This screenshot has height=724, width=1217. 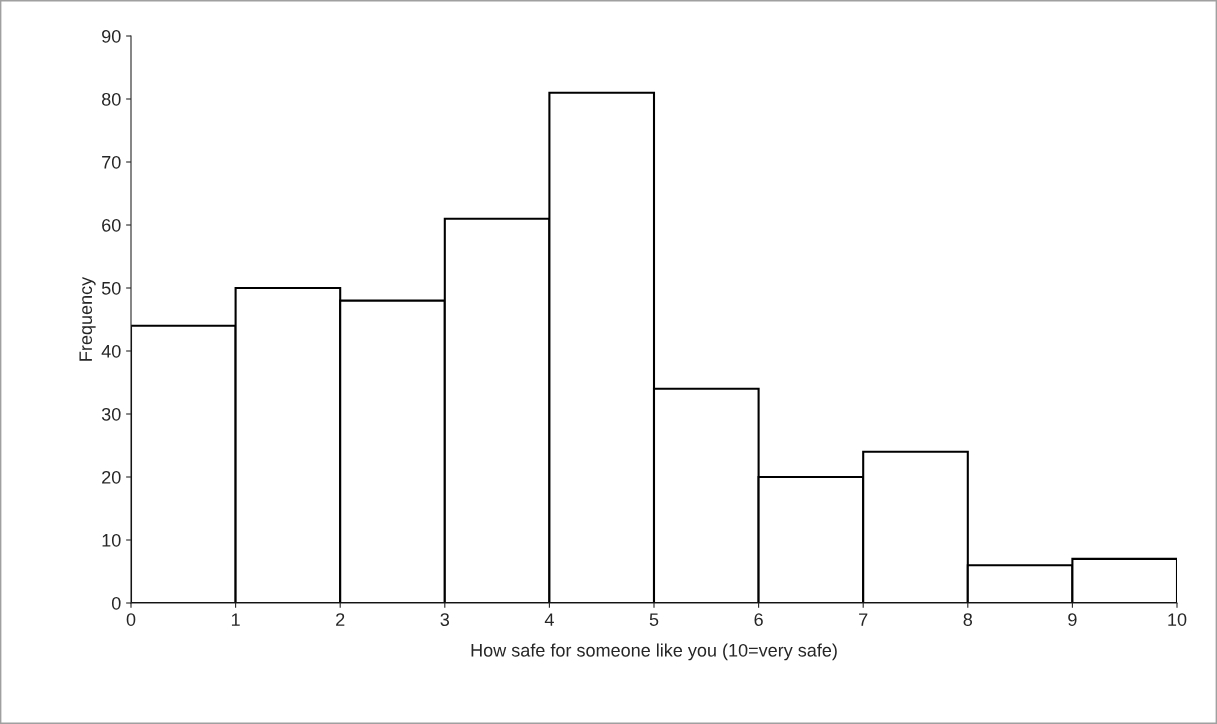 I want to click on y-tick-label: 70, so click(x=111, y=162).